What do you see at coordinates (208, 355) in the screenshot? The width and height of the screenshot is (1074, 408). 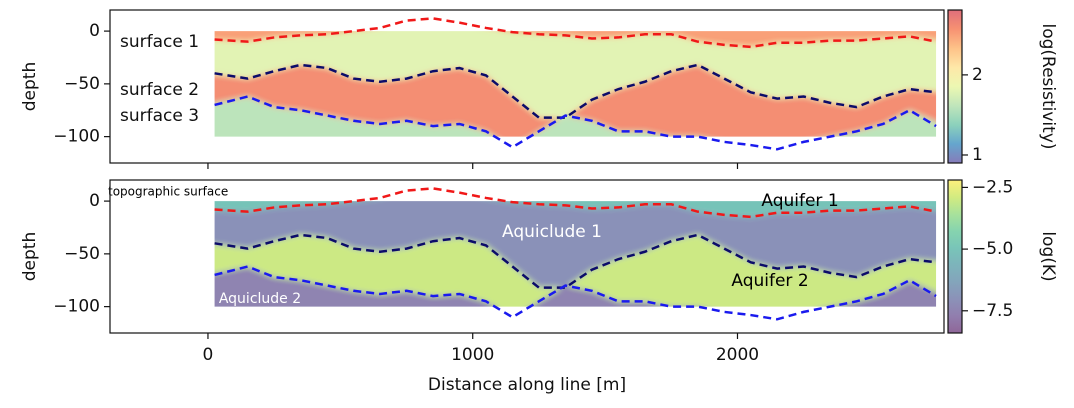 I see `x-tick-label: 0` at bounding box center [208, 355].